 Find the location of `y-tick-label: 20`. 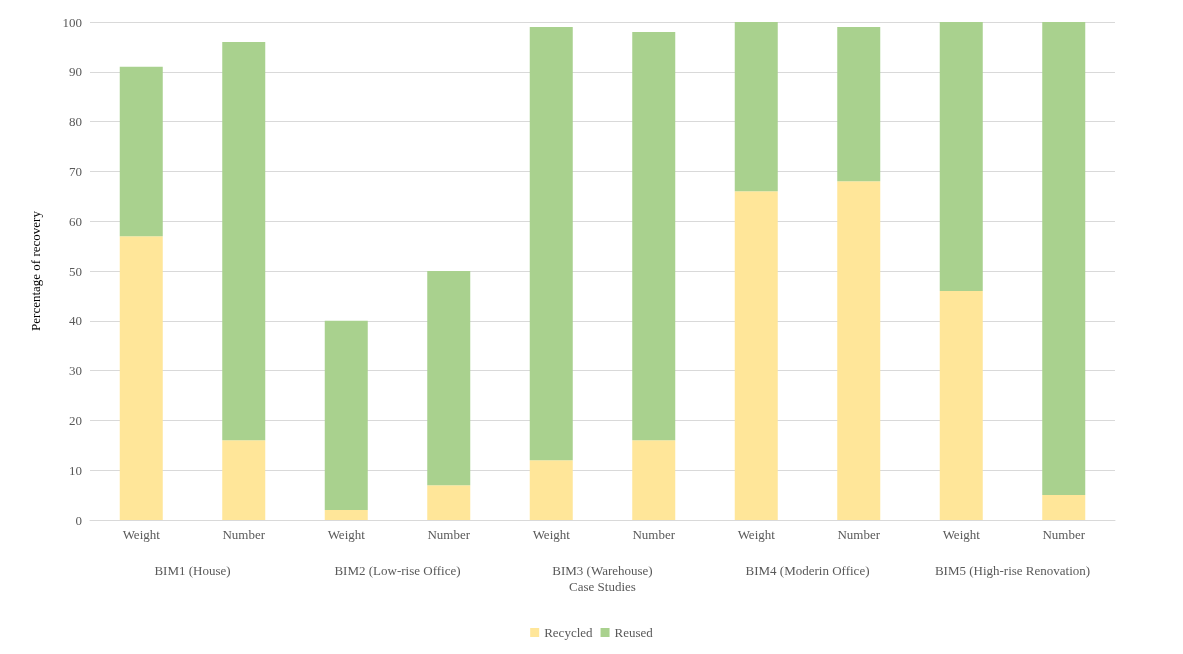

y-tick-label: 20 is located at coordinates (75, 420).